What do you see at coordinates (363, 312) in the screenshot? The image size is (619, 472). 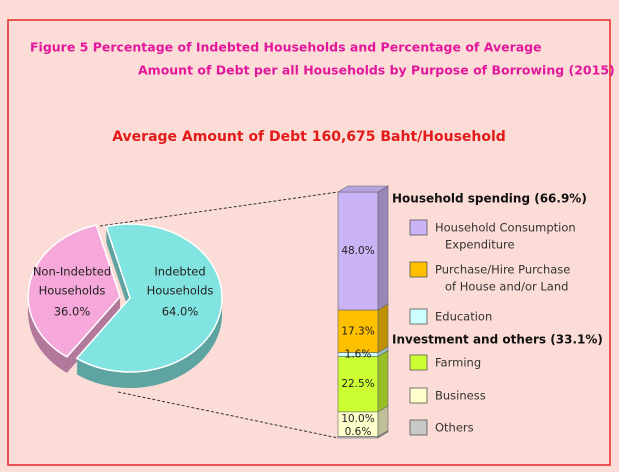 I see `stacked-bar: 48.0% 17.3% 1.6% 22.5% 10.0%0.6%` at bounding box center [363, 312].